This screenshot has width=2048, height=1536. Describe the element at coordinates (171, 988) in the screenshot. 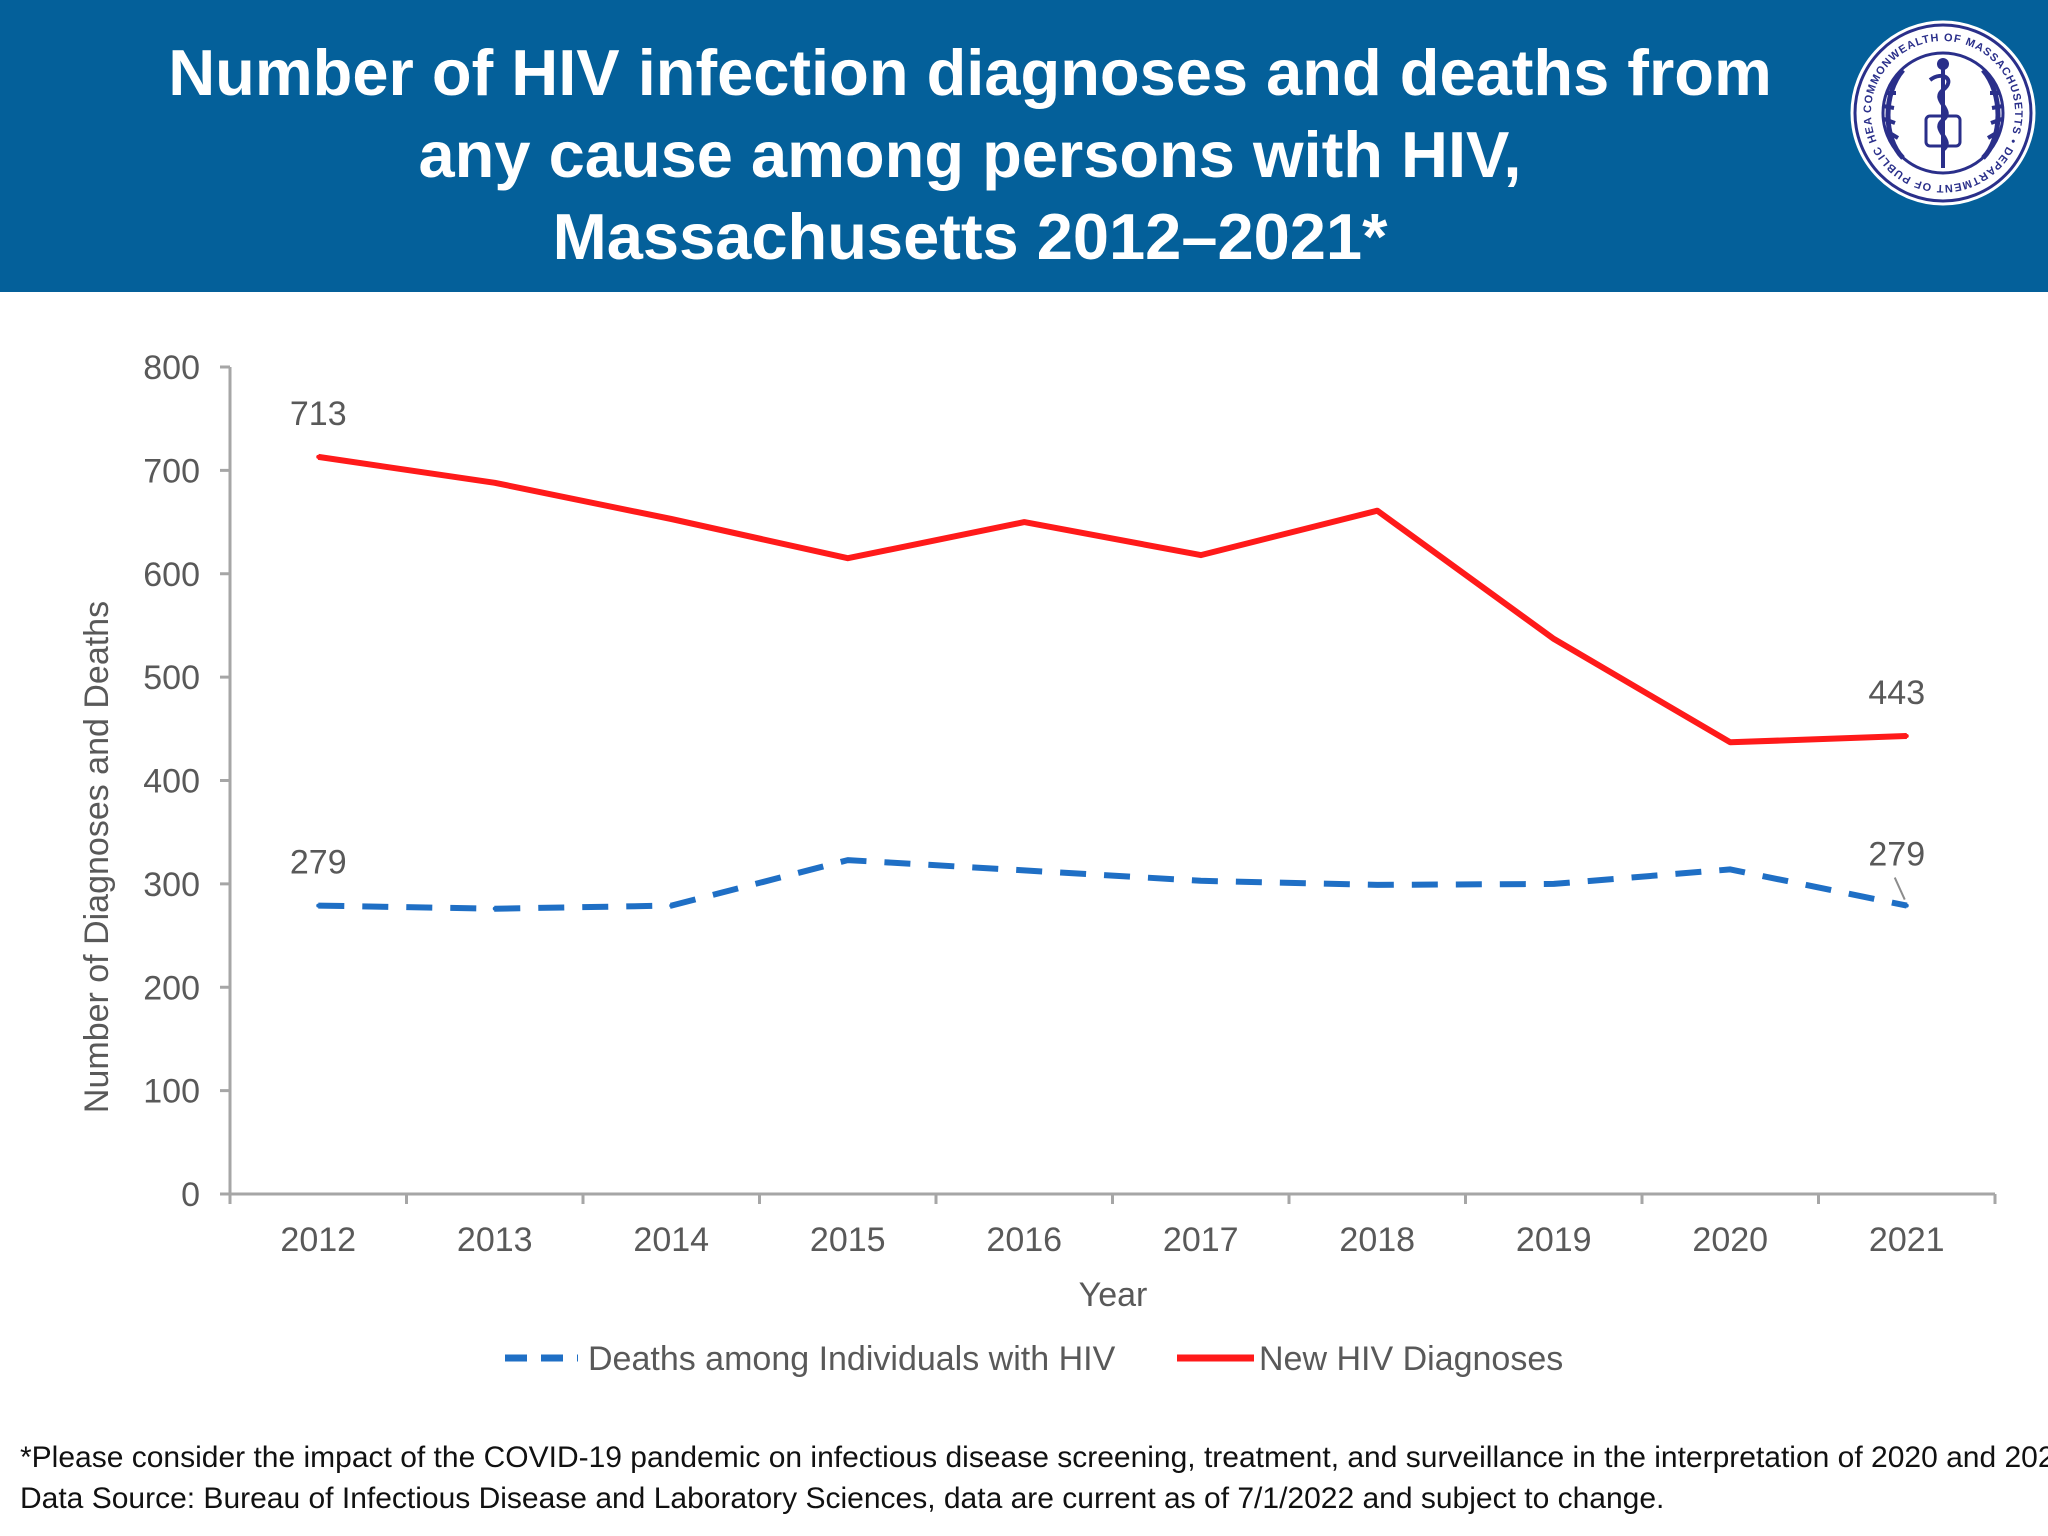

I see `y-tick-label: 200` at that location.